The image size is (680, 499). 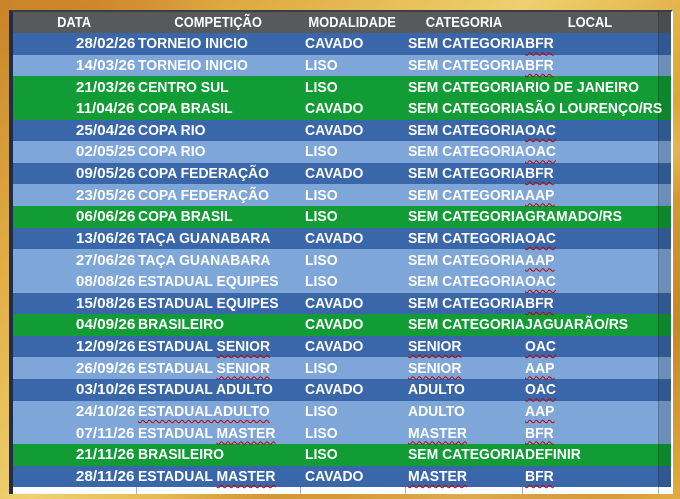 I want to click on date-cell: 04/09/26, so click(x=74, y=325).